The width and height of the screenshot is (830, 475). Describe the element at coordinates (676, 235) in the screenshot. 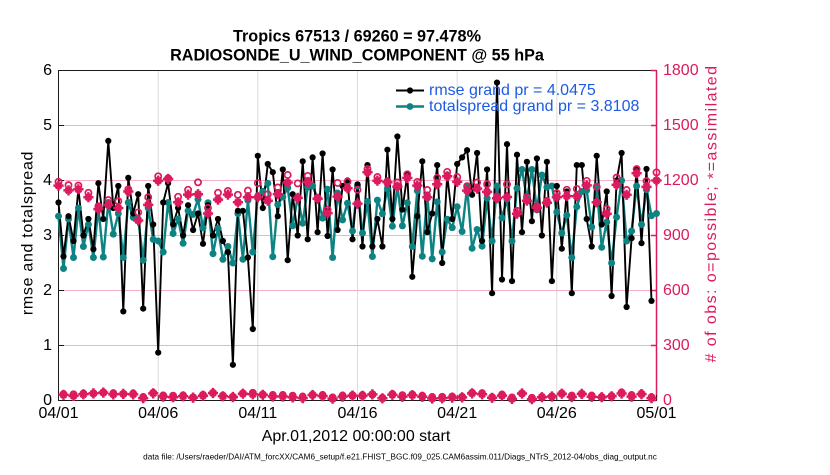

I see `svg-text: 900` at that location.